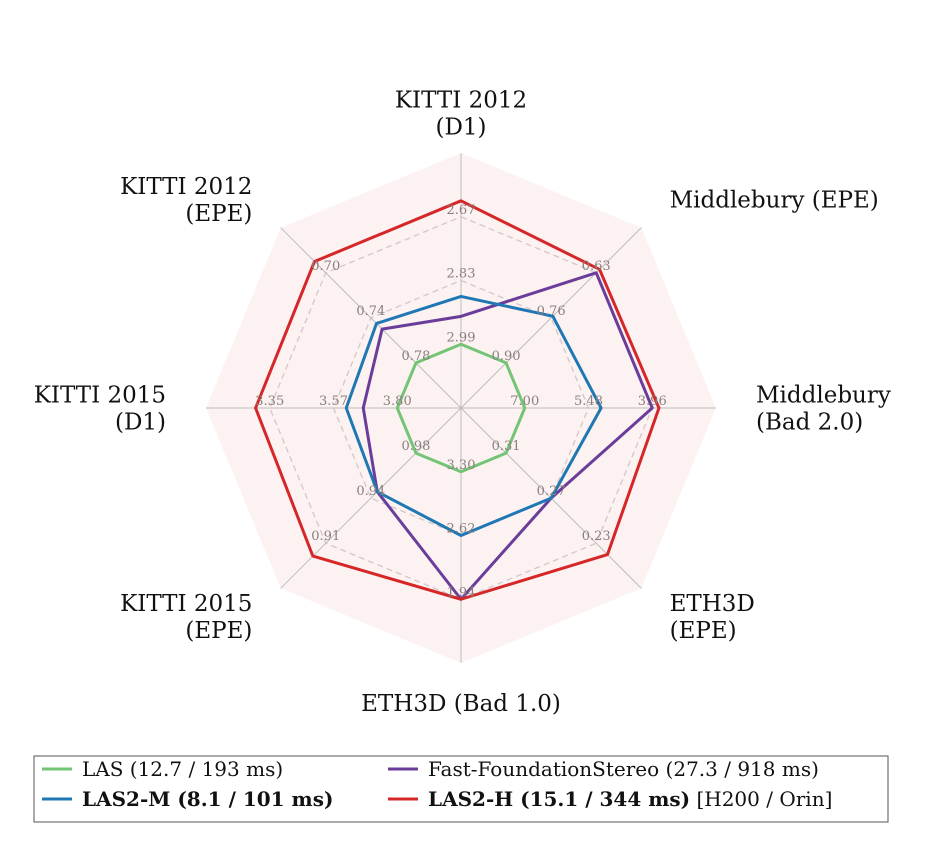 This screenshot has height=855, width=932. What do you see at coordinates (461, 210) in the screenshot?
I see `tick-label: 2.67` at bounding box center [461, 210].